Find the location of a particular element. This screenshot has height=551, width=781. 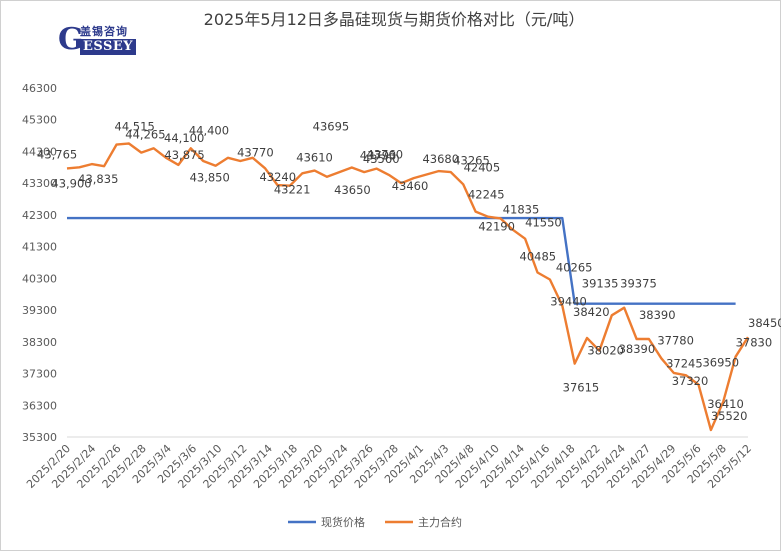

data-label: 38420 is located at coordinates (591, 312).